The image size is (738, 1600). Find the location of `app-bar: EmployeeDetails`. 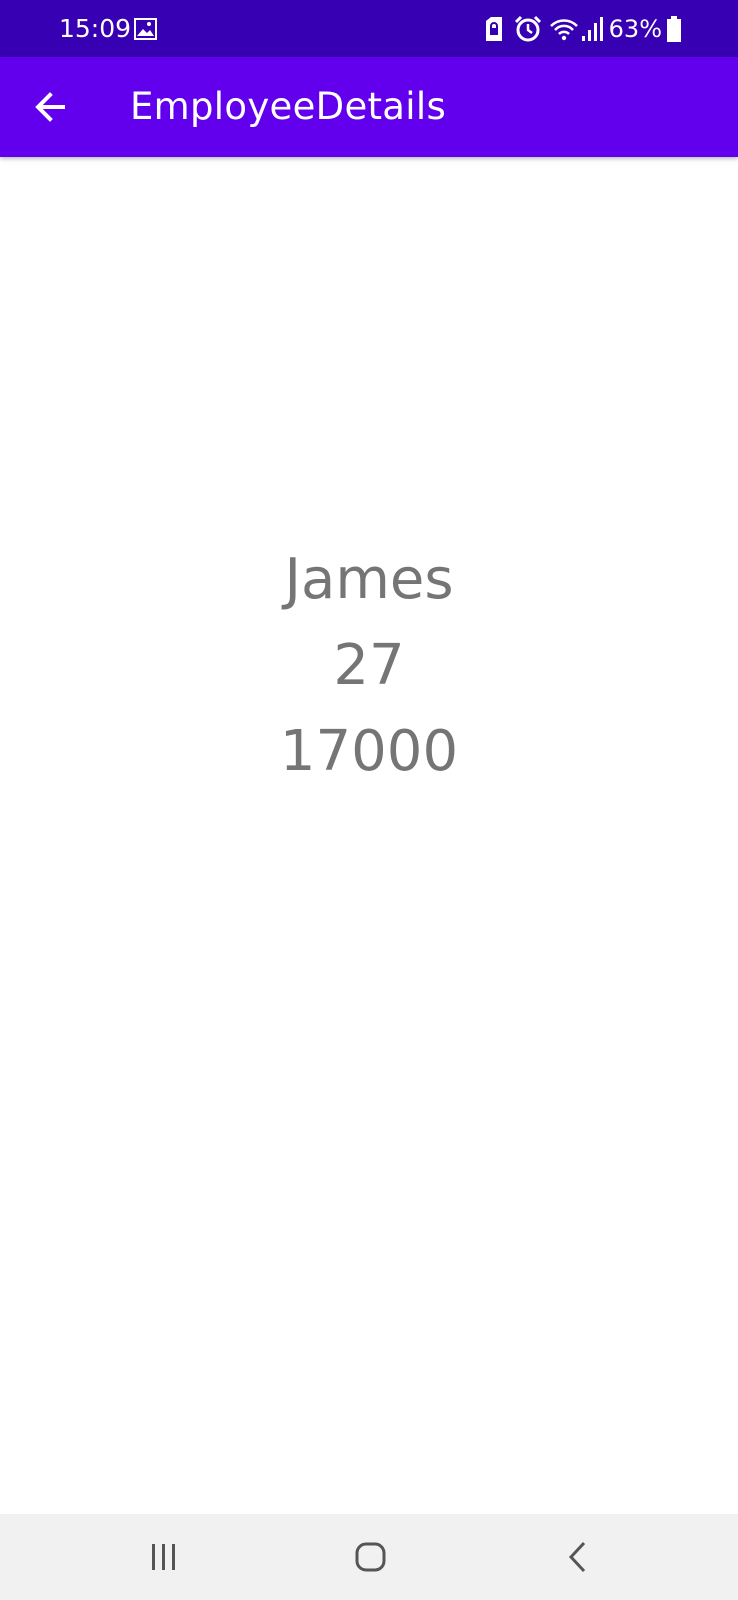

app-bar: EmployeeDetails is located at coordinates (369, 107).